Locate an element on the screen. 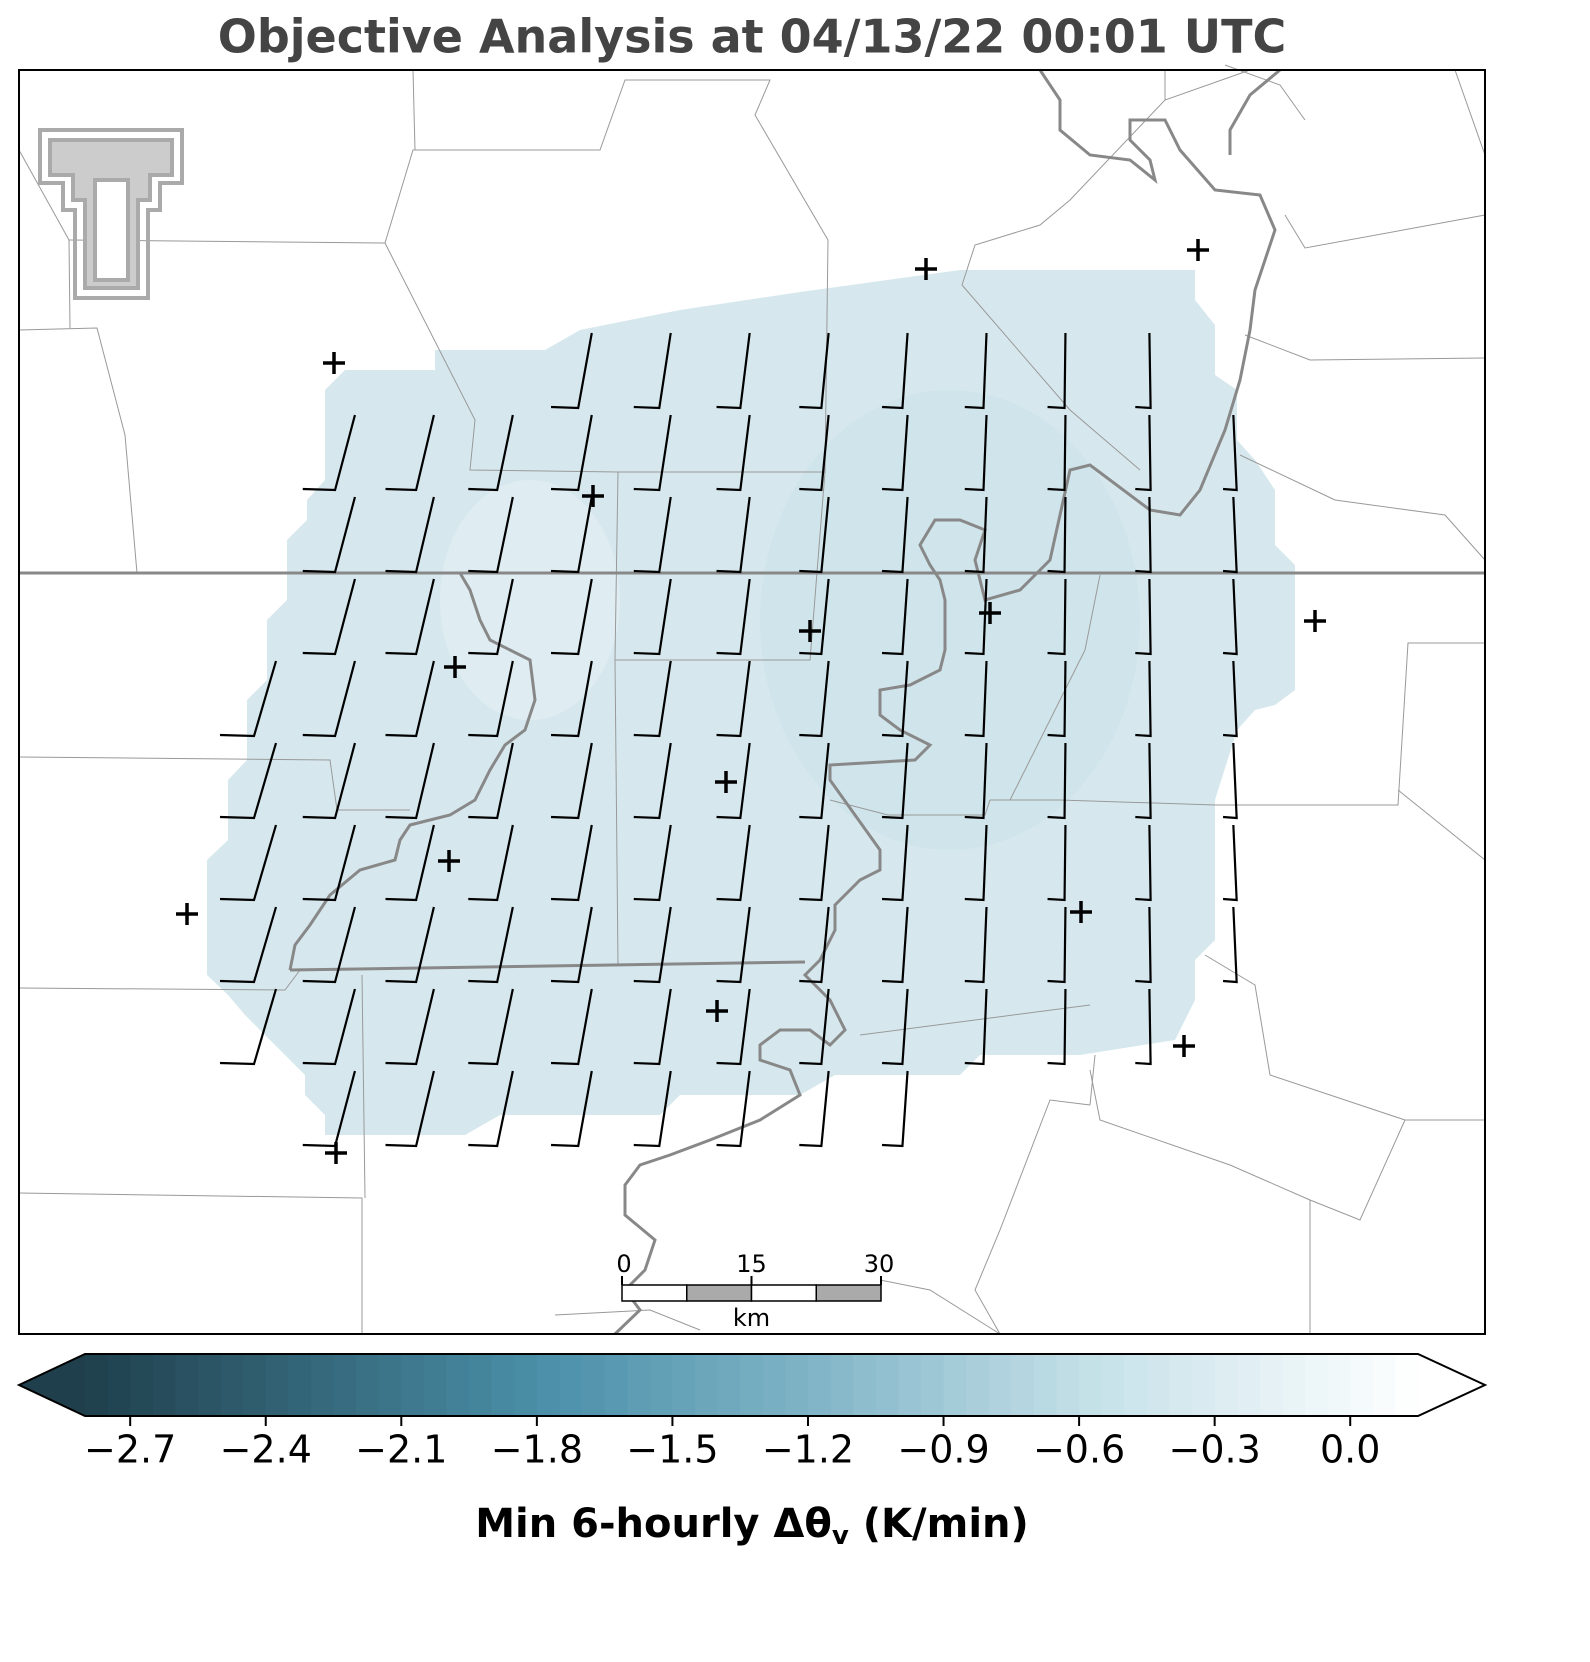 Image resolution: width=1590 pixels, height=1662 pixels. colorbar-label: Min 6-hourly Δθv (K/min) is located at coordinates (752, 1526).